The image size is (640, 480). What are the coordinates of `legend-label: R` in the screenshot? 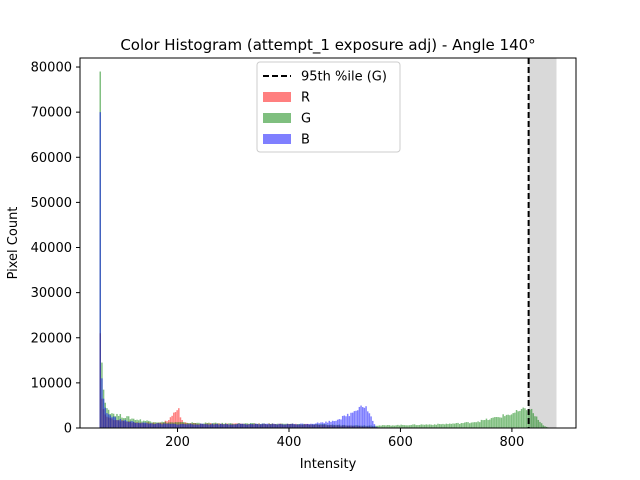 It's located at (305, 98).